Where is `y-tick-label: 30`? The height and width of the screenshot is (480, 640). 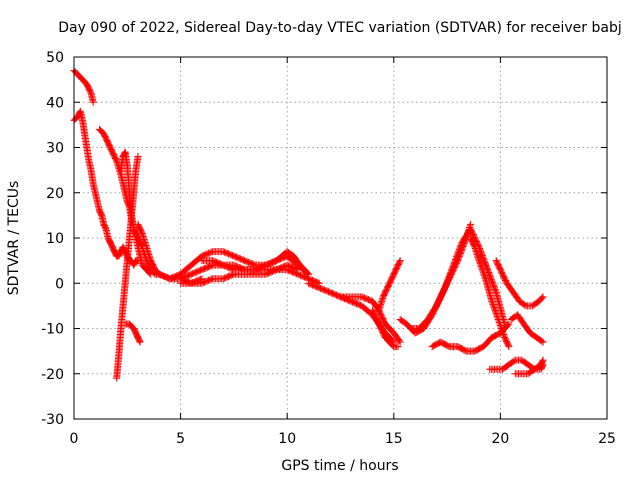 y-tick-label: 30 is located at coordinates (55, 149).